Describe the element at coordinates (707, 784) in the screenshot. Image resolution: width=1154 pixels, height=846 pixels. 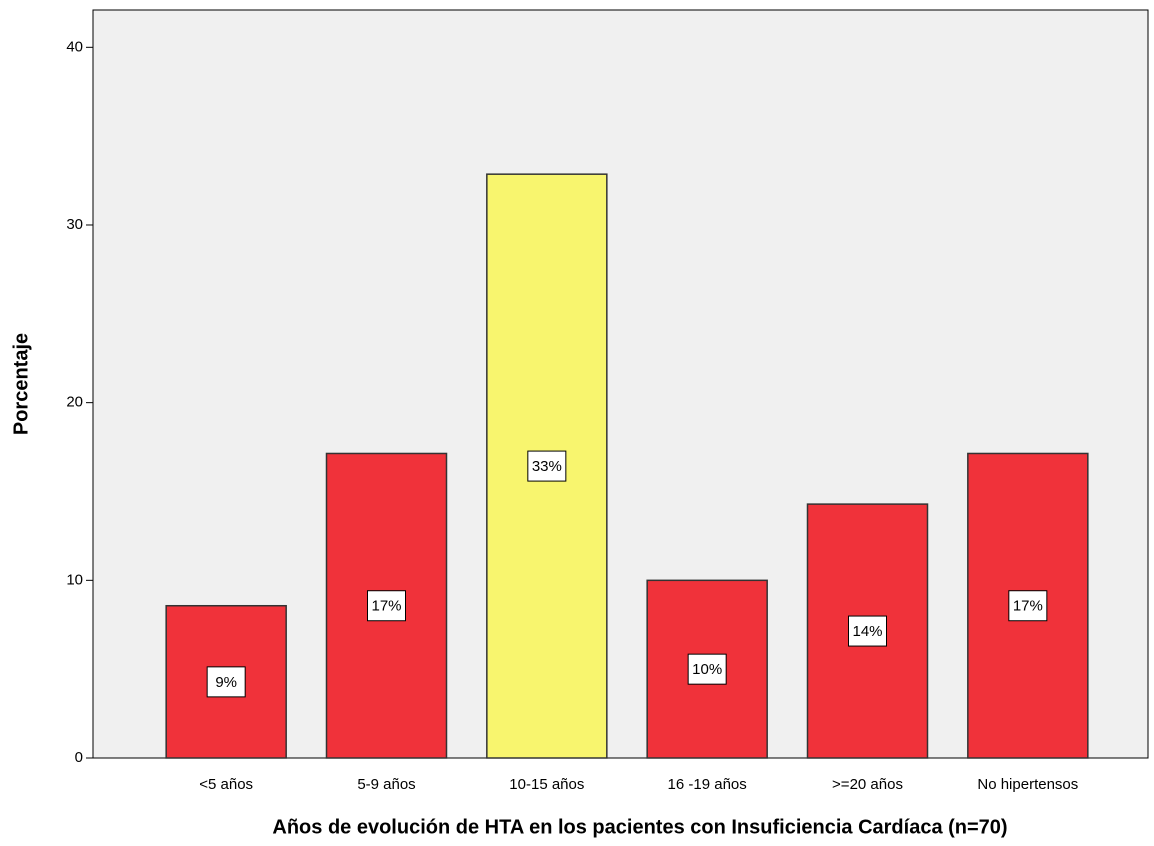
I see `x-tick-label: 16 -19 años` at that location.